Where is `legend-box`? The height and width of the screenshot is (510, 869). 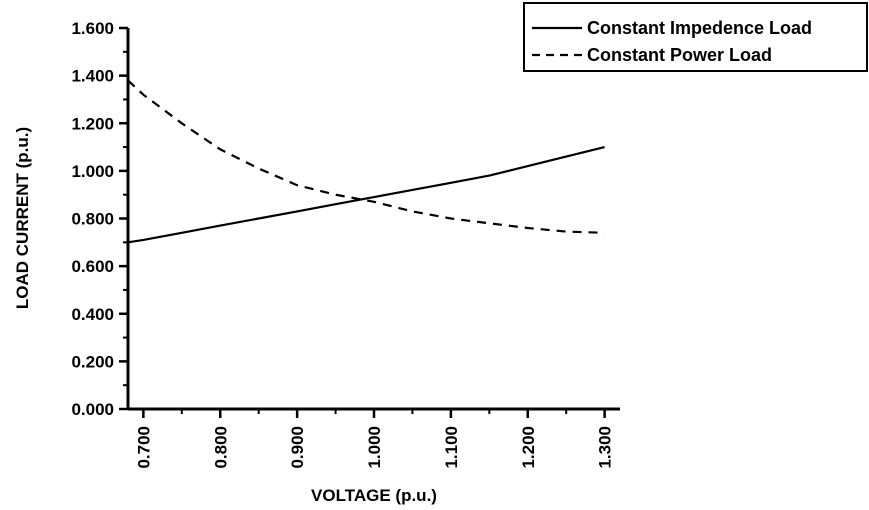
legend-box is located at coordinates (695, 37).